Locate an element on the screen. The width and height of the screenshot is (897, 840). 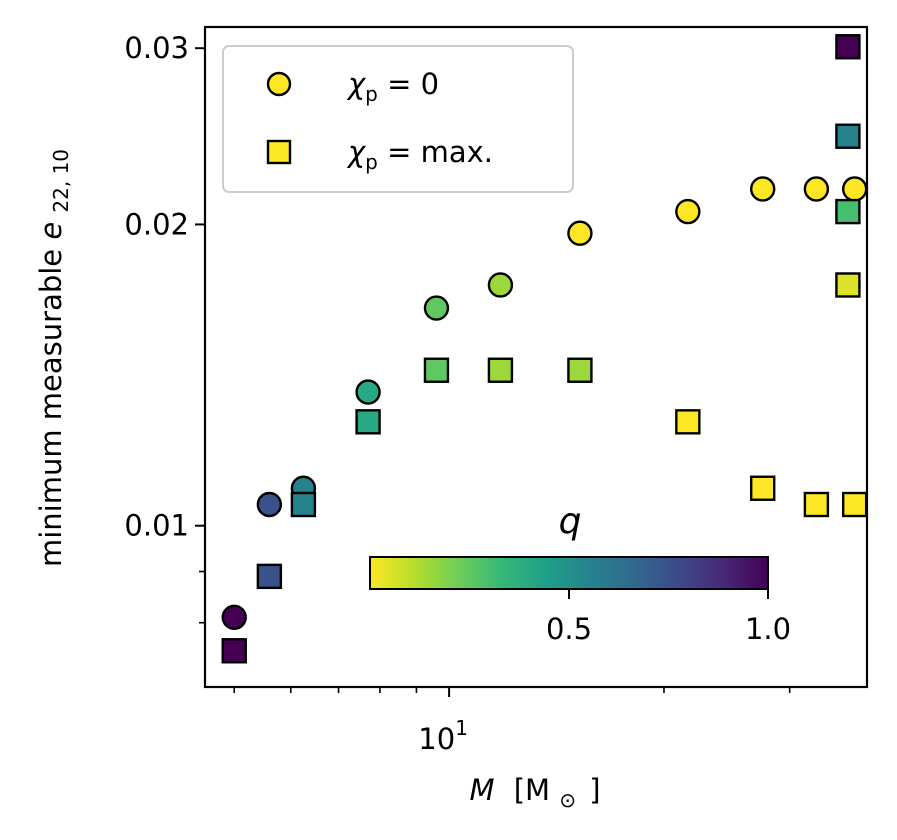
x-axis-label-unit: [M is located at coordinates (532, 790).